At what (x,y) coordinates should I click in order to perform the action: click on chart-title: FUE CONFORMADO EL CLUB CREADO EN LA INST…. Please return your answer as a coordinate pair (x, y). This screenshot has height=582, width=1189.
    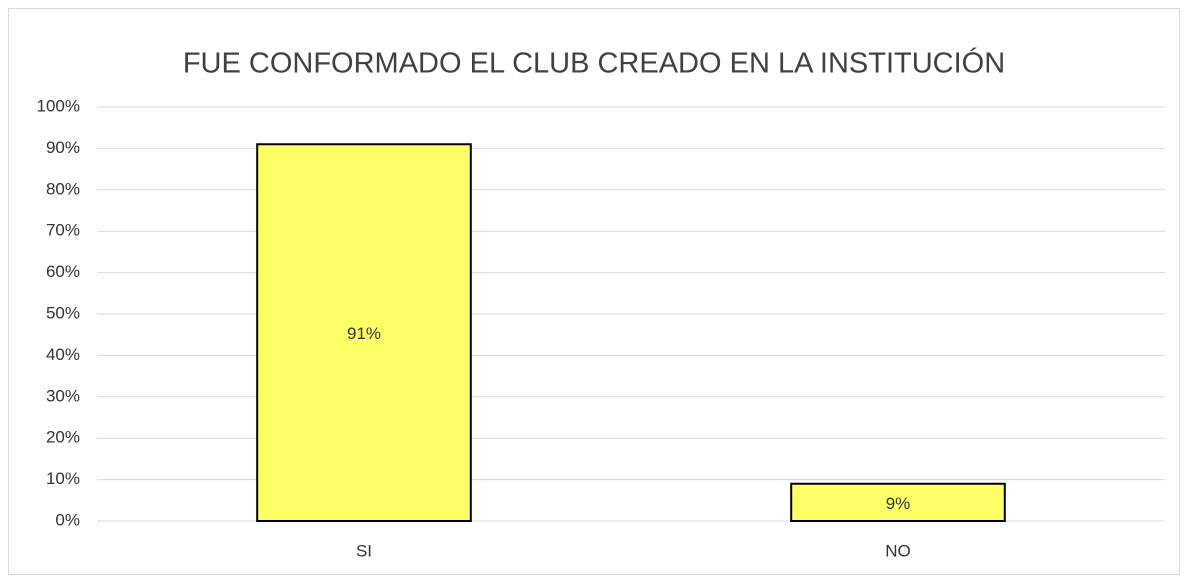
    Looking at the image, I should click on (594, 63).